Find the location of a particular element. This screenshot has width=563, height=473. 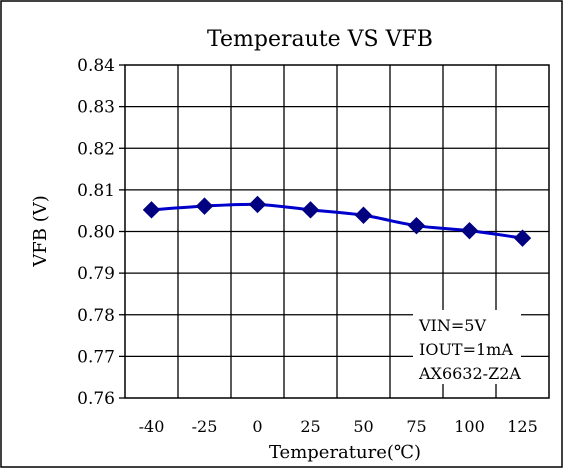

y-tick-label: 0.81 is located at coordinates (96, 191).